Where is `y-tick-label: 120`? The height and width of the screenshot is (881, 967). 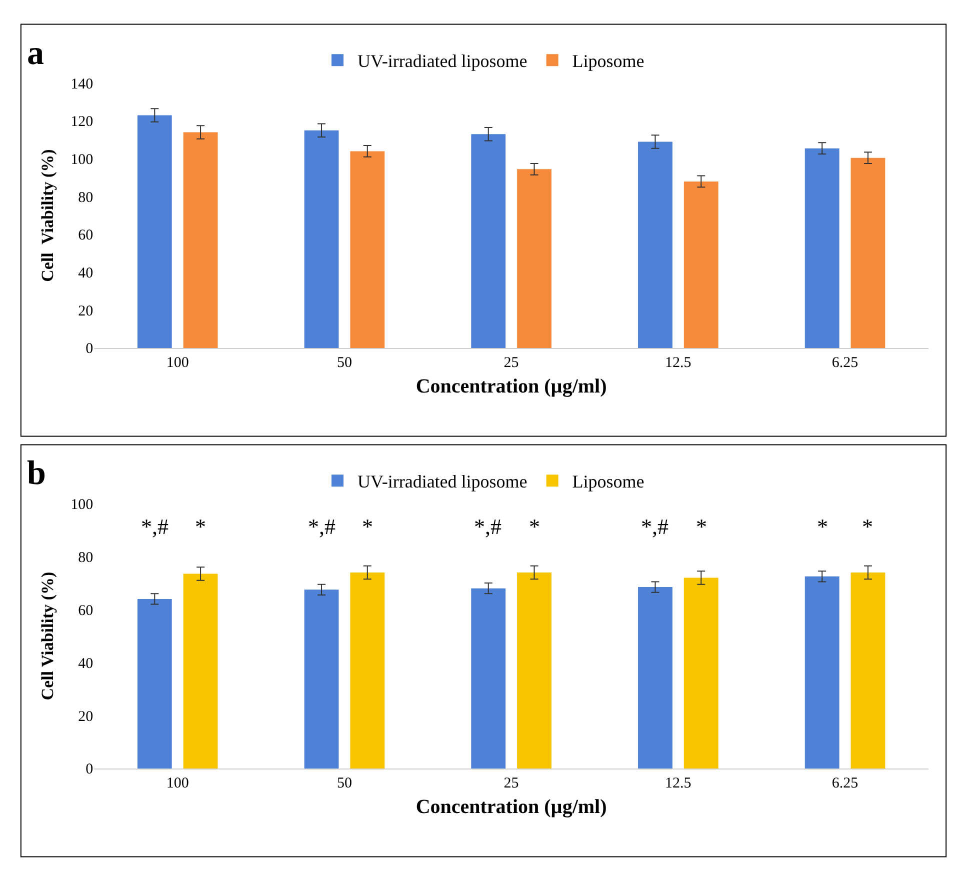 y-tick-label: 120 is located at coordinates (82, 122).